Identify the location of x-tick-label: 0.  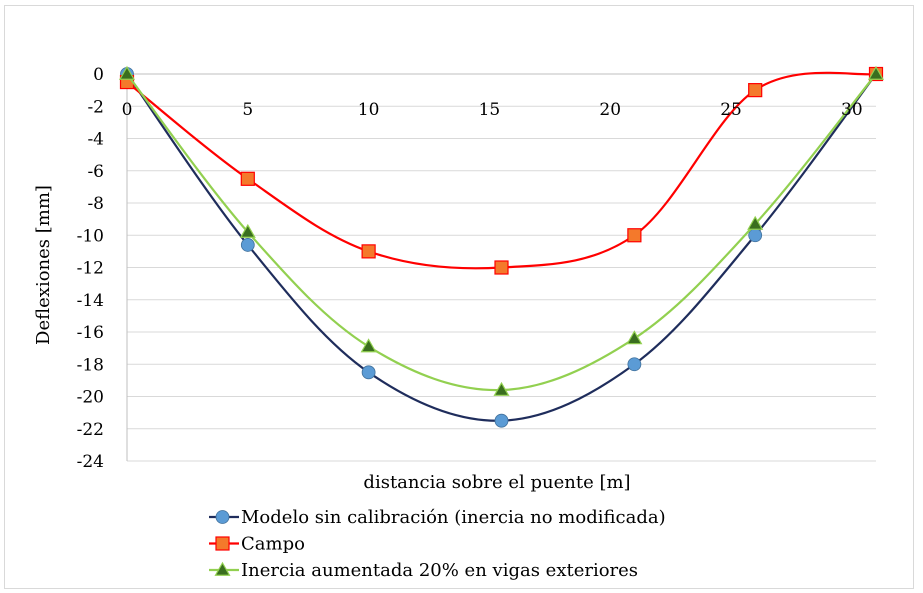
(127, 110).